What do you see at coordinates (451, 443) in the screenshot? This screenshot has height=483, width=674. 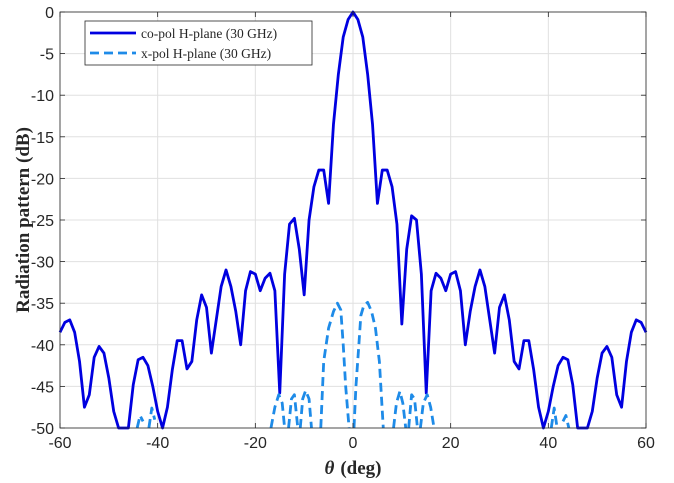 I see `x-tick-label: 20` at bounding box center [451, 443].